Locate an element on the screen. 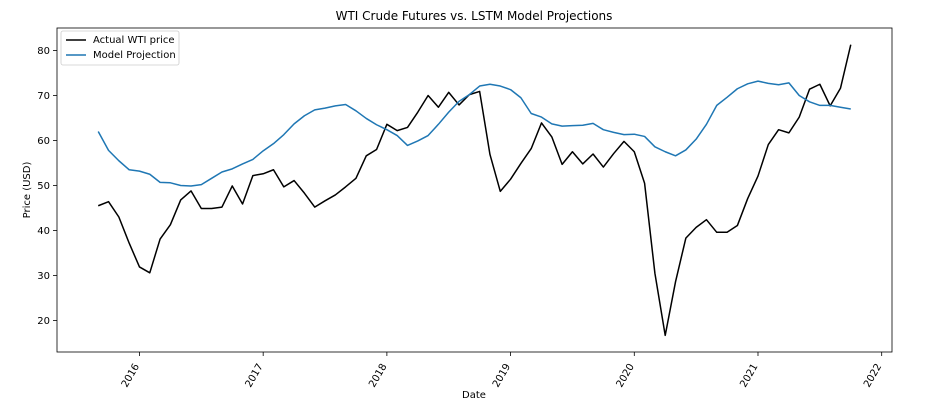 This screenshot has height=410, width=935. y-tick-label: 30 is located at coordinates (43, 276).